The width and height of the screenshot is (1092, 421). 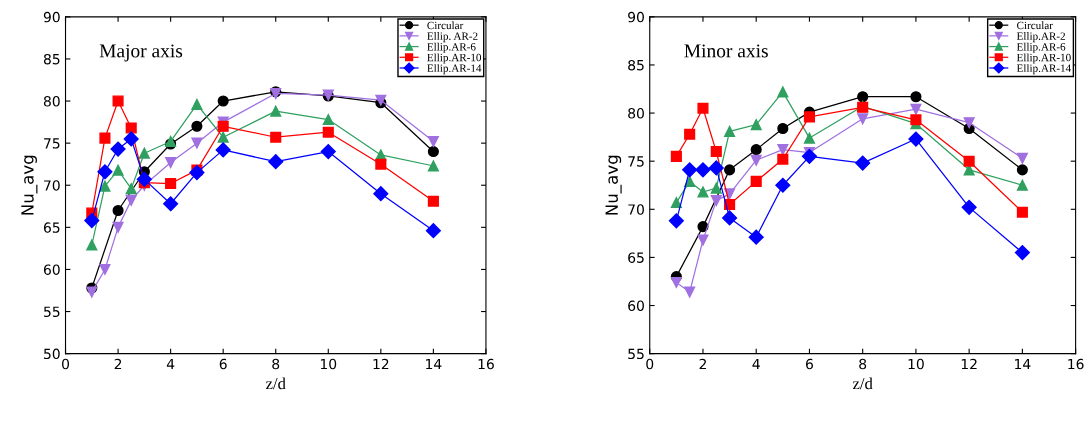 I want to click on legend-label: Ellip.AR-2, so click(x=1041, y=37).